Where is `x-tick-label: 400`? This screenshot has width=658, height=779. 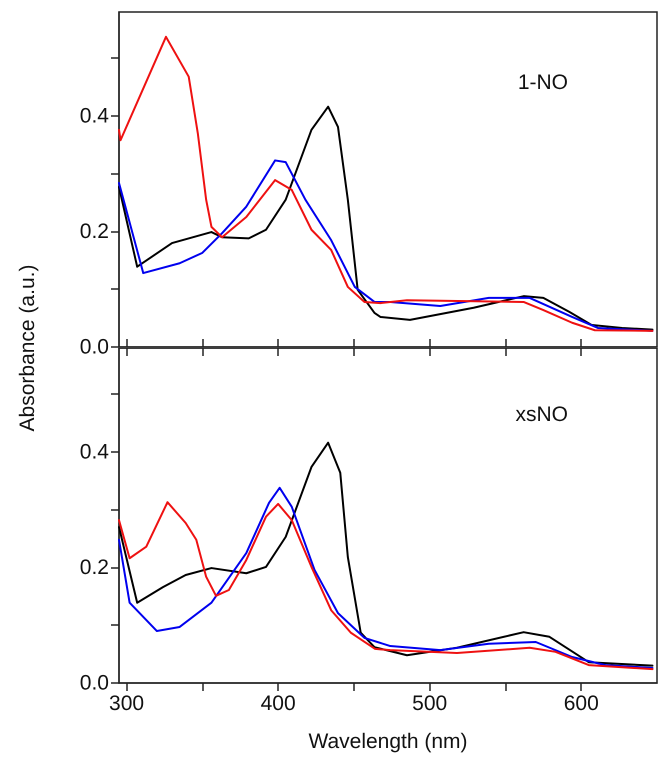 x-tick-label: 400 is located at coordinates (278, 703).